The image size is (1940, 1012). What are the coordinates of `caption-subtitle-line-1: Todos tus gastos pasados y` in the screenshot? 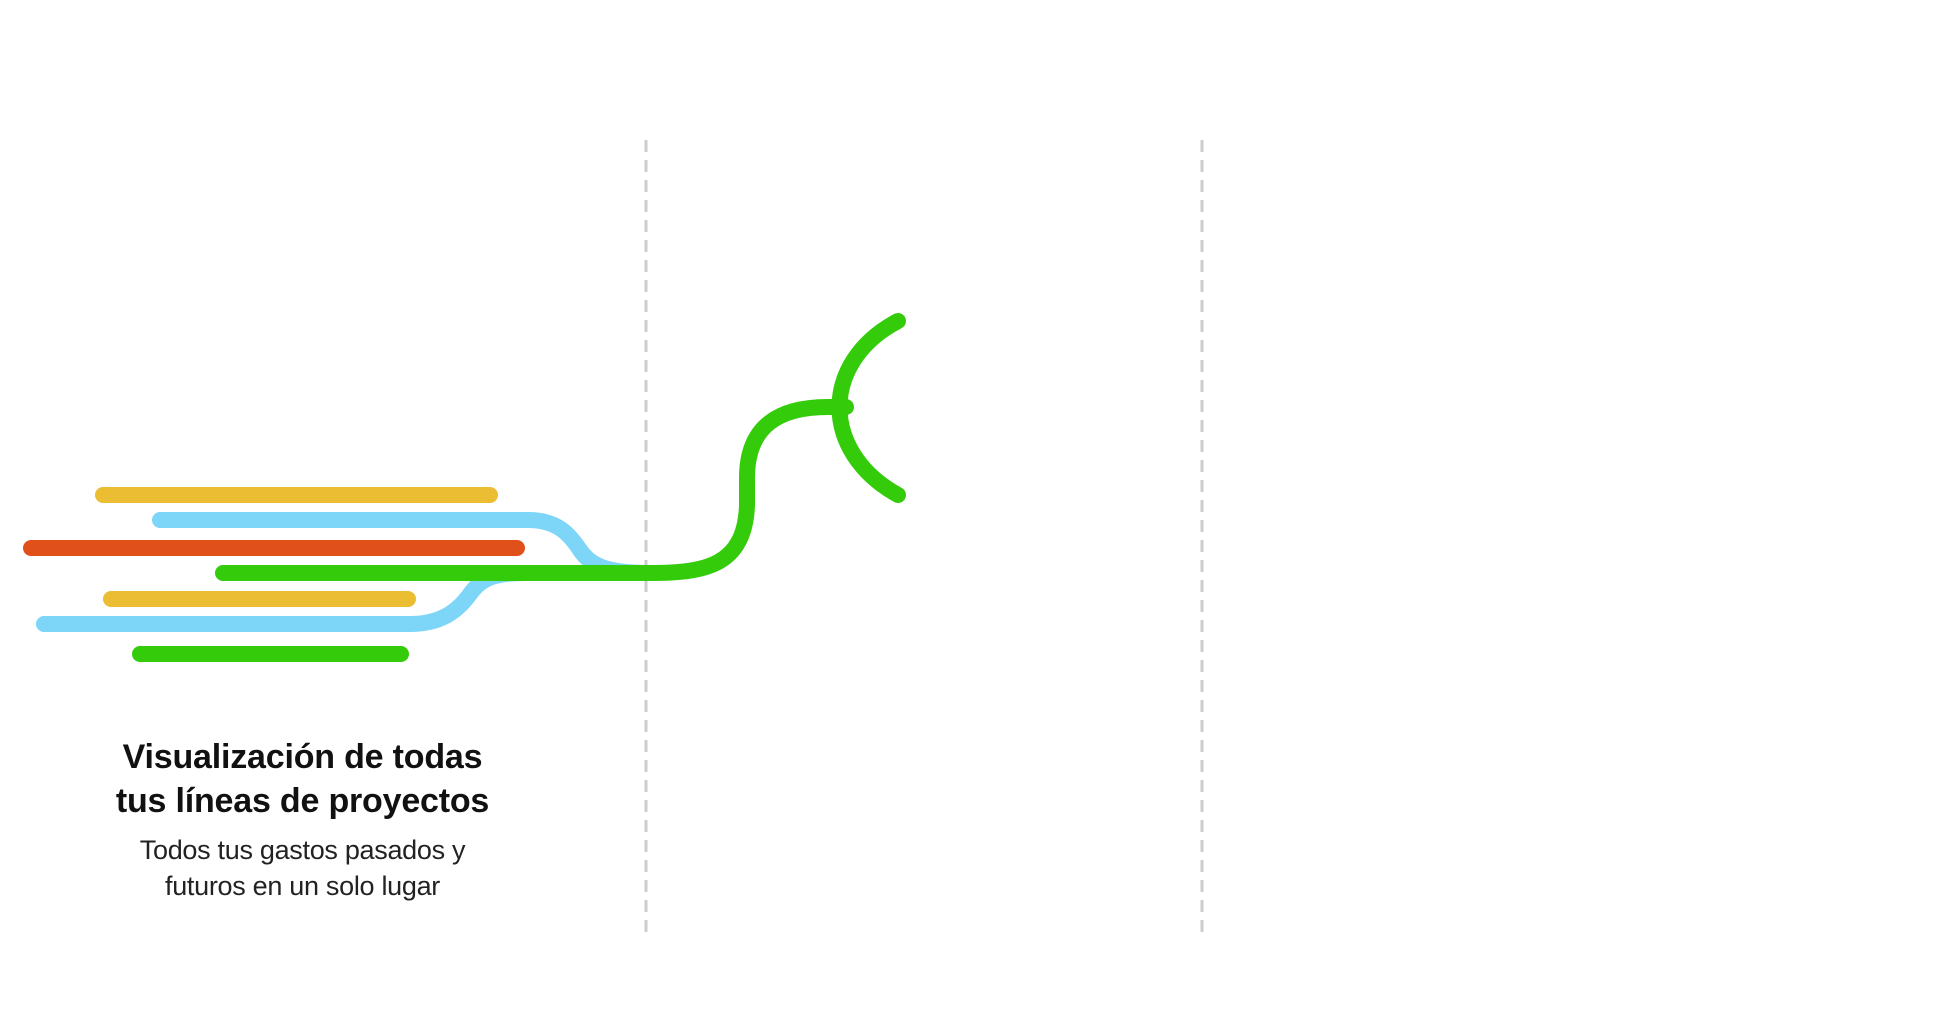 It's located at (302, 850).